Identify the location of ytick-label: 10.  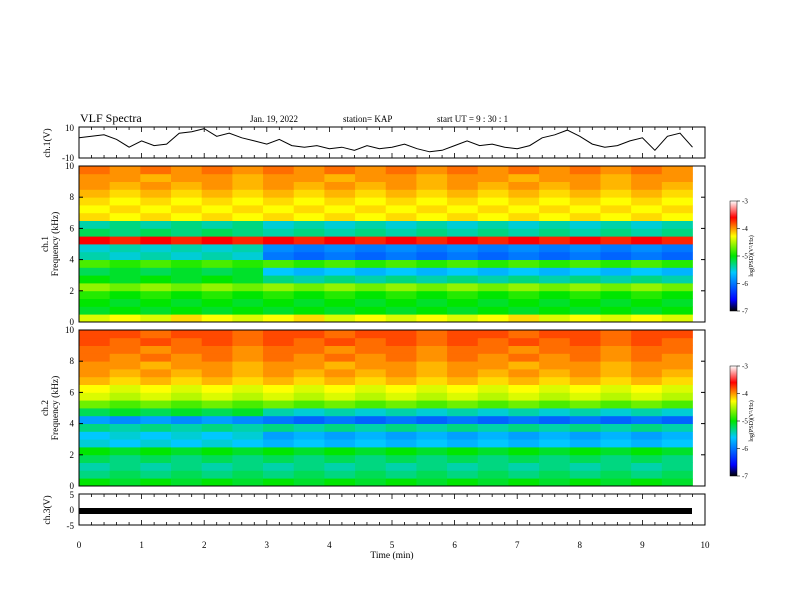
(70, 330).